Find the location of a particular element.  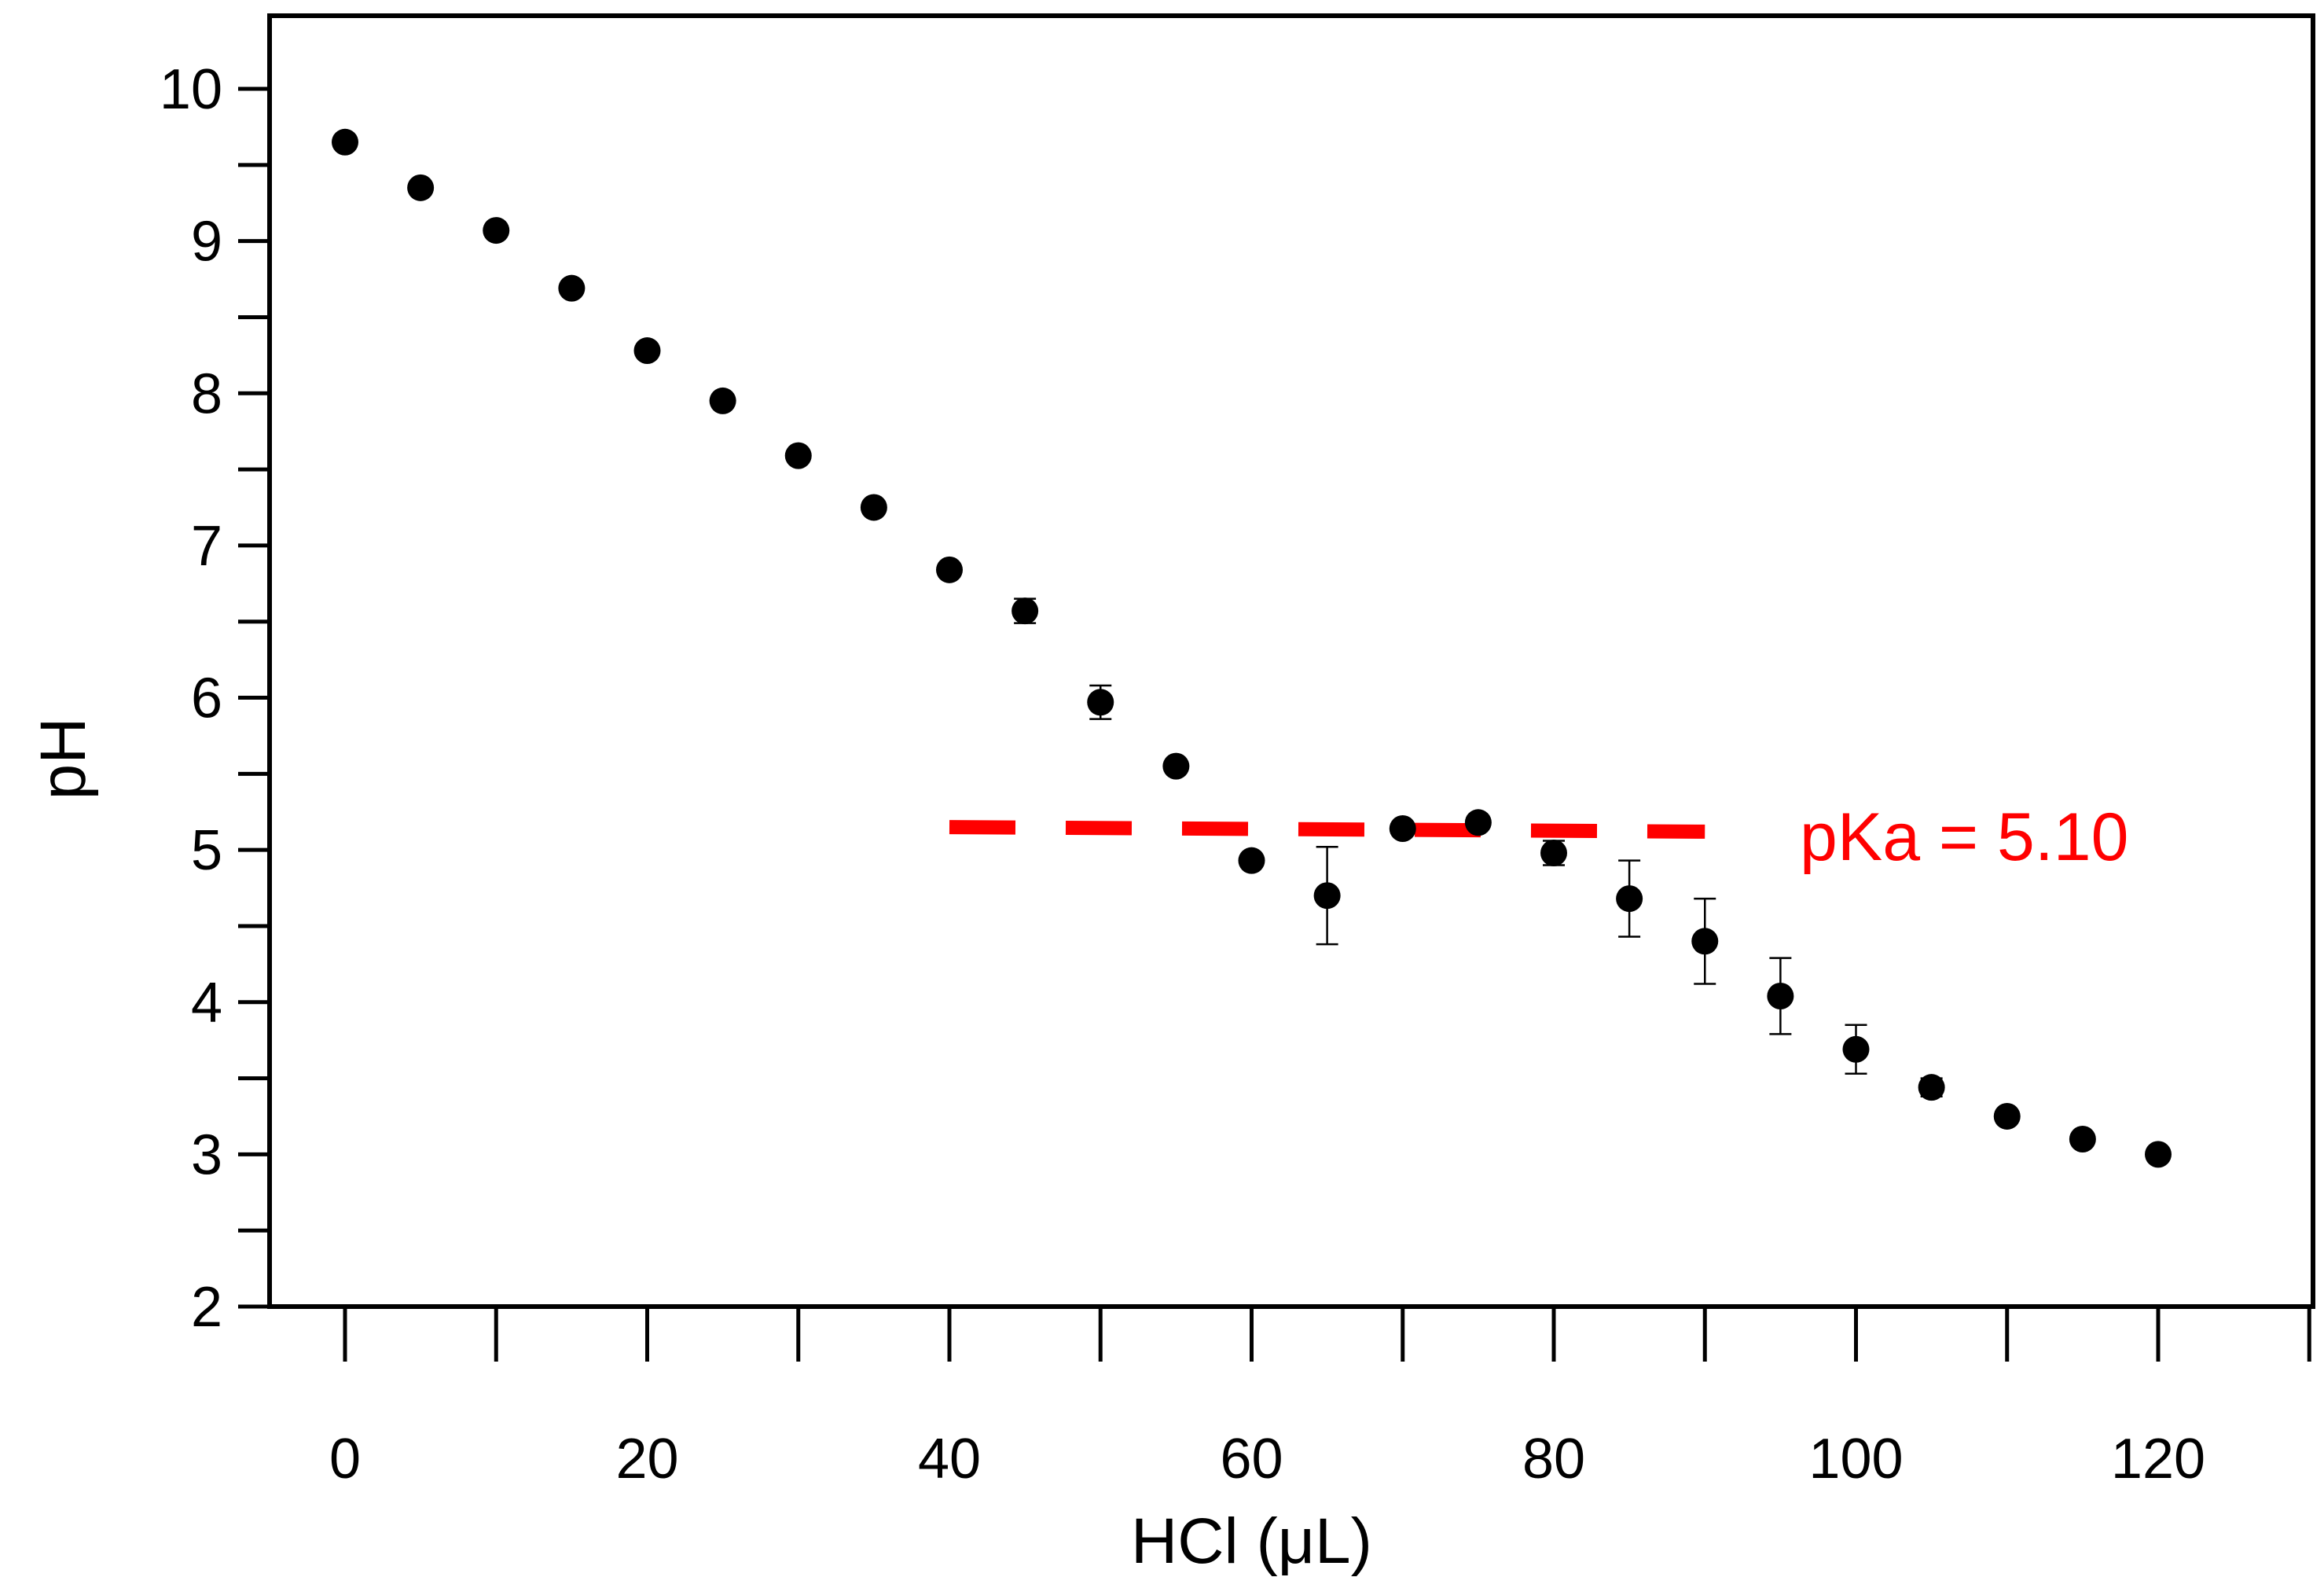

y-tick-label: 5 is located at coordinates (206, 851).